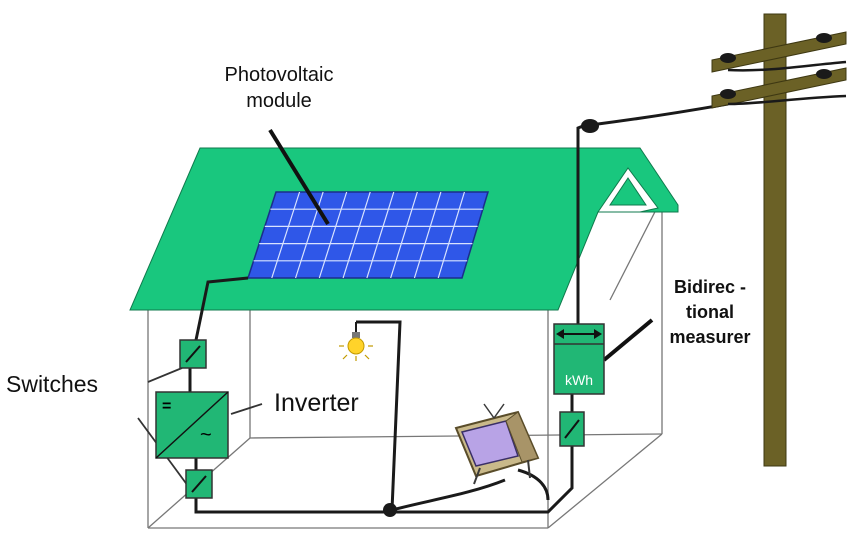 The width and height of the screenshot is (850, 539). Describe the element at coordinates (192, 425) in the screenshot. I see `inverter-box` at that location.